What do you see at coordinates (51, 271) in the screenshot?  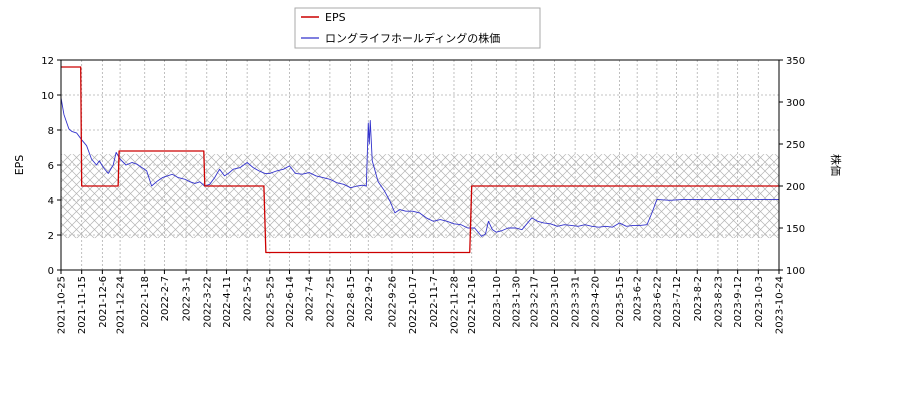 I see `tick-label-left: 0` at bounding box center [51, 271].